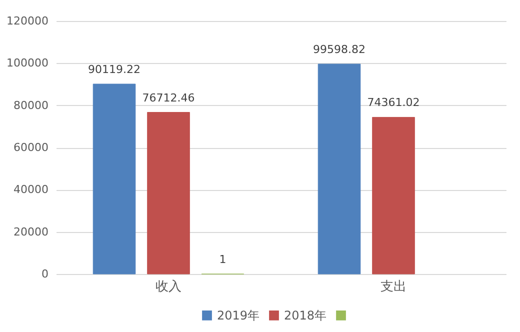 This screenshot has height=332, width=520. Describe the element at coordinates (339, 49) in the screenshot. I see `data-label: 99598.82` at that location.